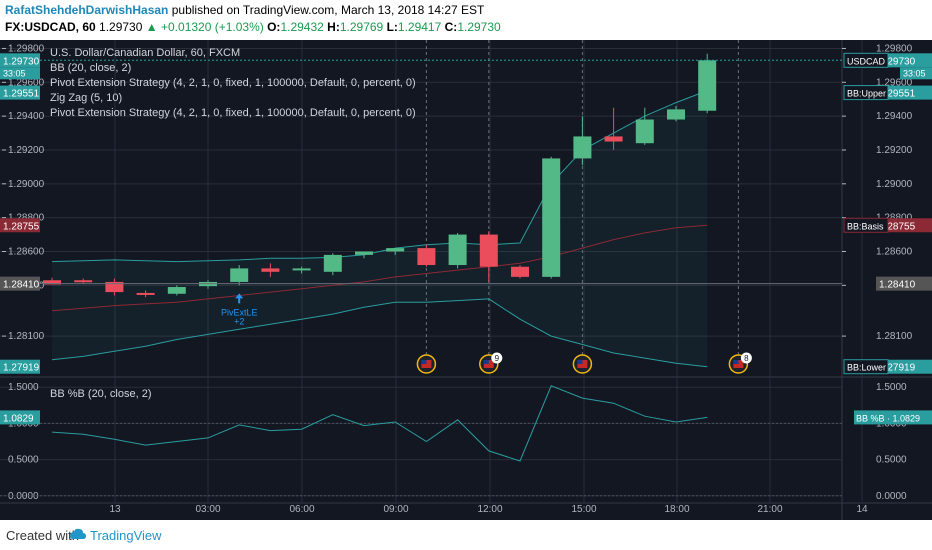 The height and width of the screenshot is (550, 932). Describe the element at coordinates (894, 48) in the screenshot. I see `y-tick-label-right: 1.29800` at that location.